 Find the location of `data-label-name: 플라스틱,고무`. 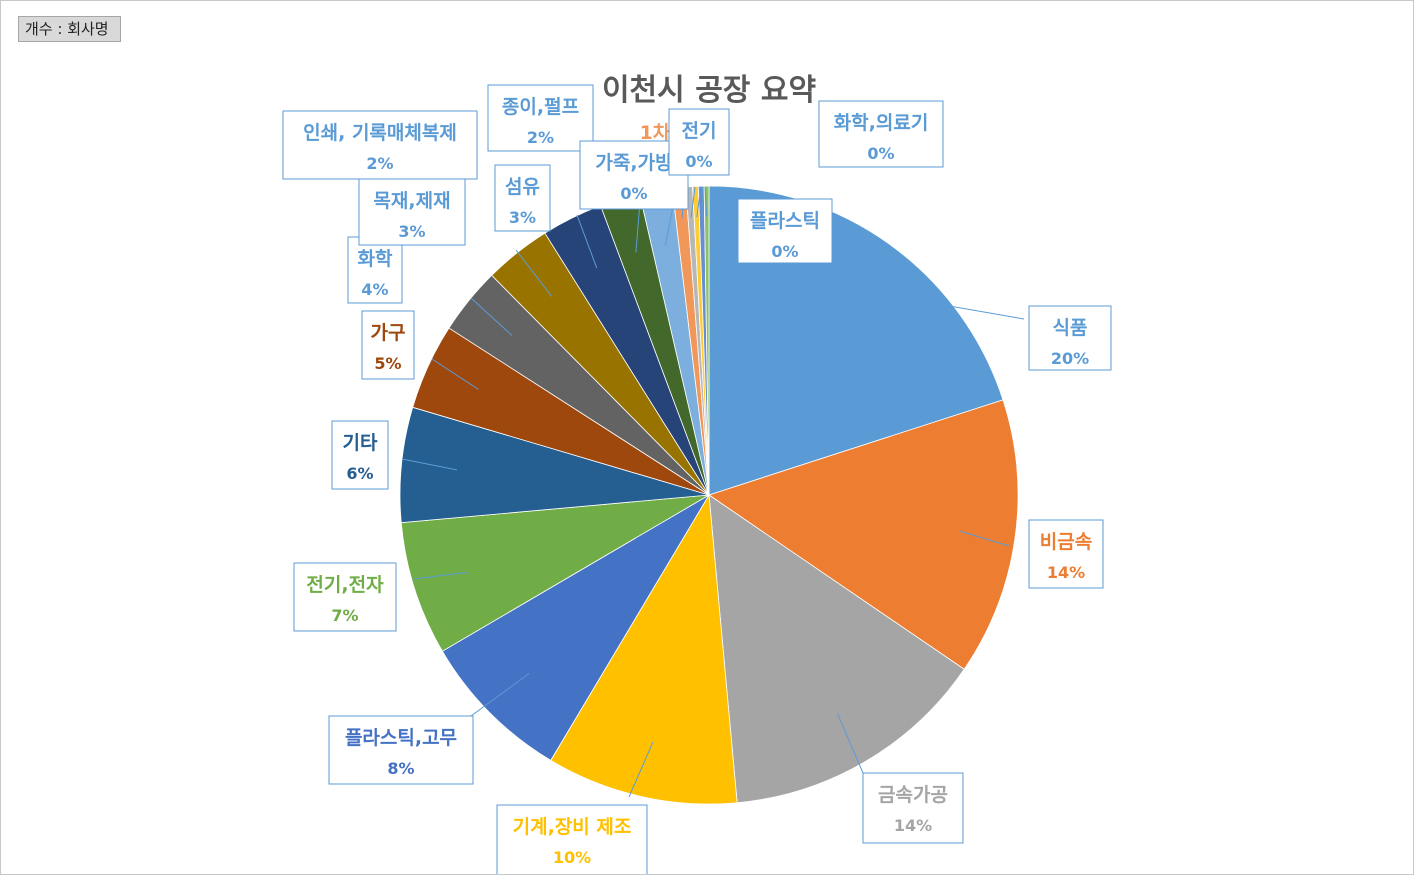

data-label-name: 플라스틱,고무 is located at coordinates (401, 738).